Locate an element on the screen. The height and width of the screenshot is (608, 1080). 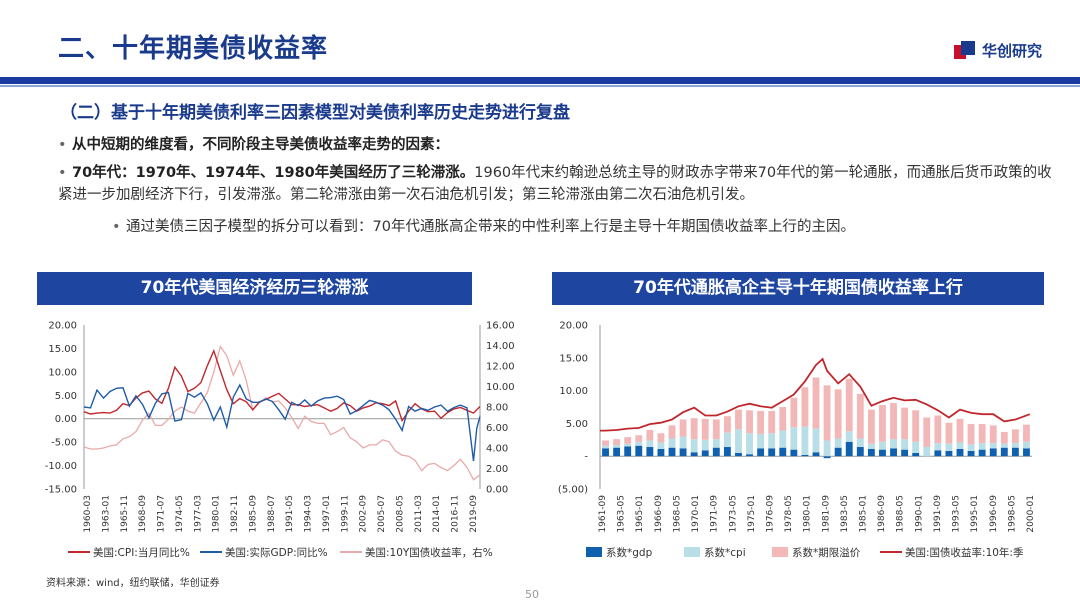
section-subheading: （二）基于十年期美债利率三因素模型对美债利率历史走势进行复盘 is located at coordinates (315, 113).